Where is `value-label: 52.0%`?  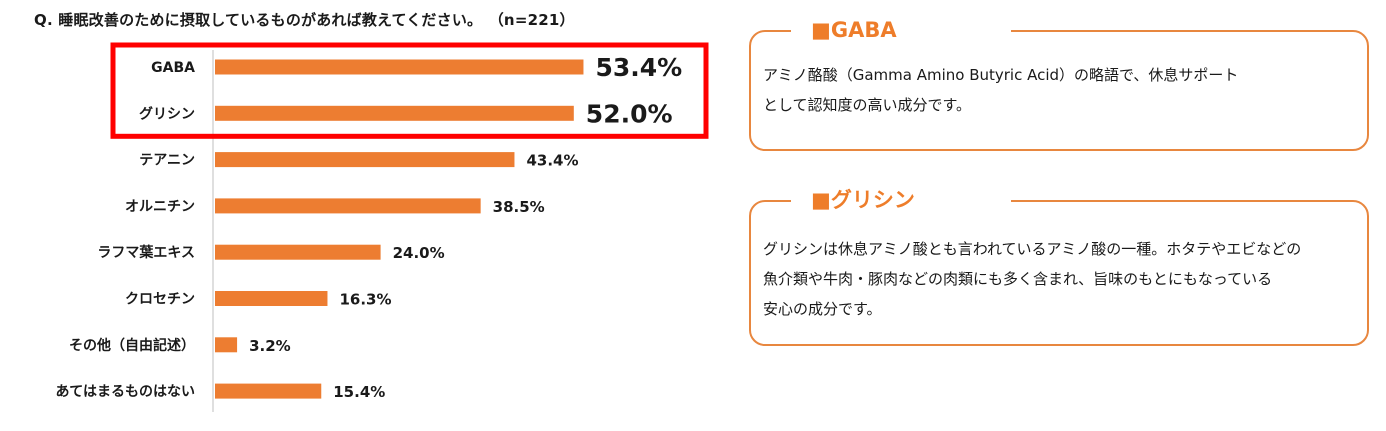 value-label: 52.0% is located at coordinates (629, 113).